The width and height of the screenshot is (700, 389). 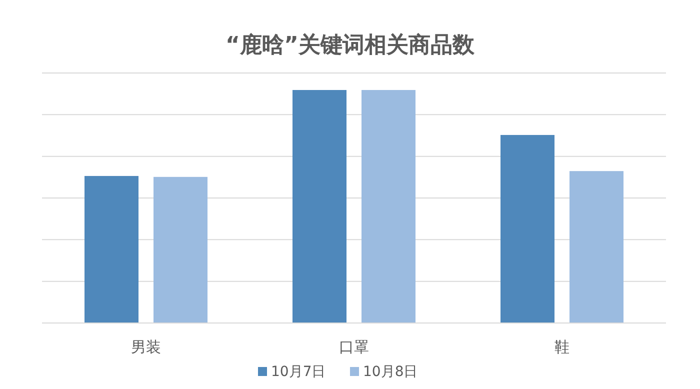 I want to click on x-tick-label: 男装, so click(x=146, y=347).